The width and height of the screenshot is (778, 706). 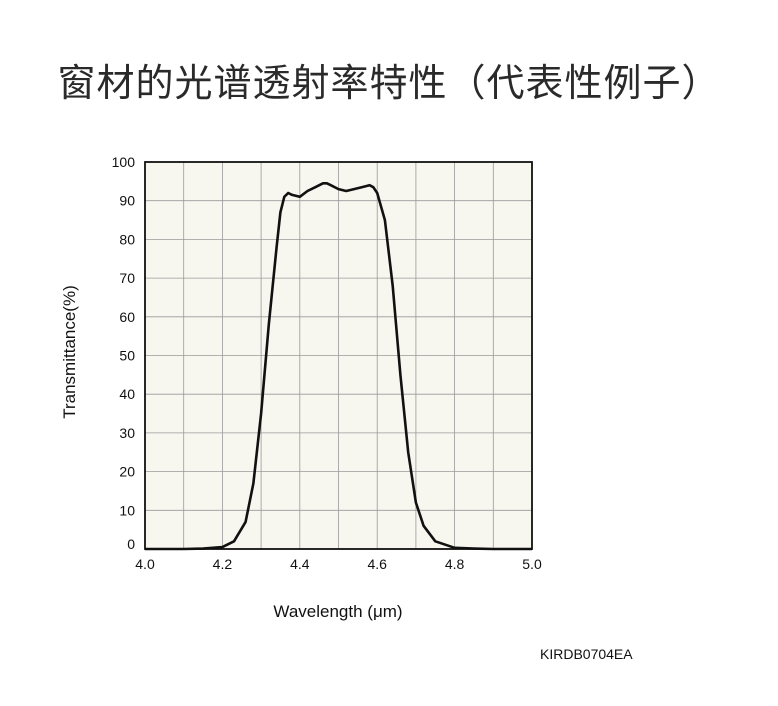 What do you see at coordinates (127, 472) in the screenshot?
I see `y-tick-label: 20` at bounding box center [127, 472].